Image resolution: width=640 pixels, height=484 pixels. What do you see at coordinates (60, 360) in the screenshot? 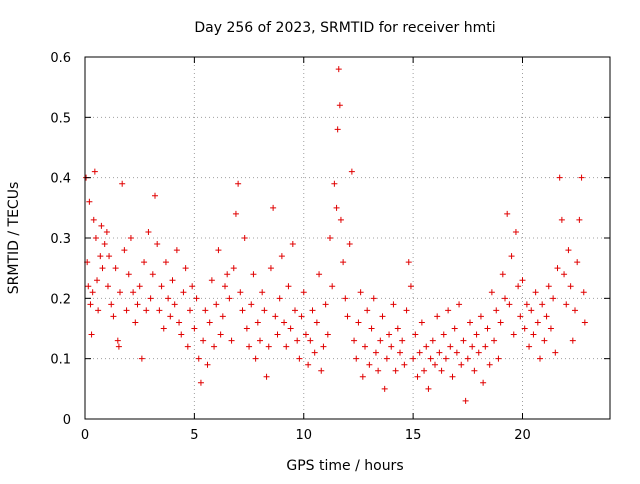
I see `y-tick-label: 0.1` at bounding box center [60, 360].